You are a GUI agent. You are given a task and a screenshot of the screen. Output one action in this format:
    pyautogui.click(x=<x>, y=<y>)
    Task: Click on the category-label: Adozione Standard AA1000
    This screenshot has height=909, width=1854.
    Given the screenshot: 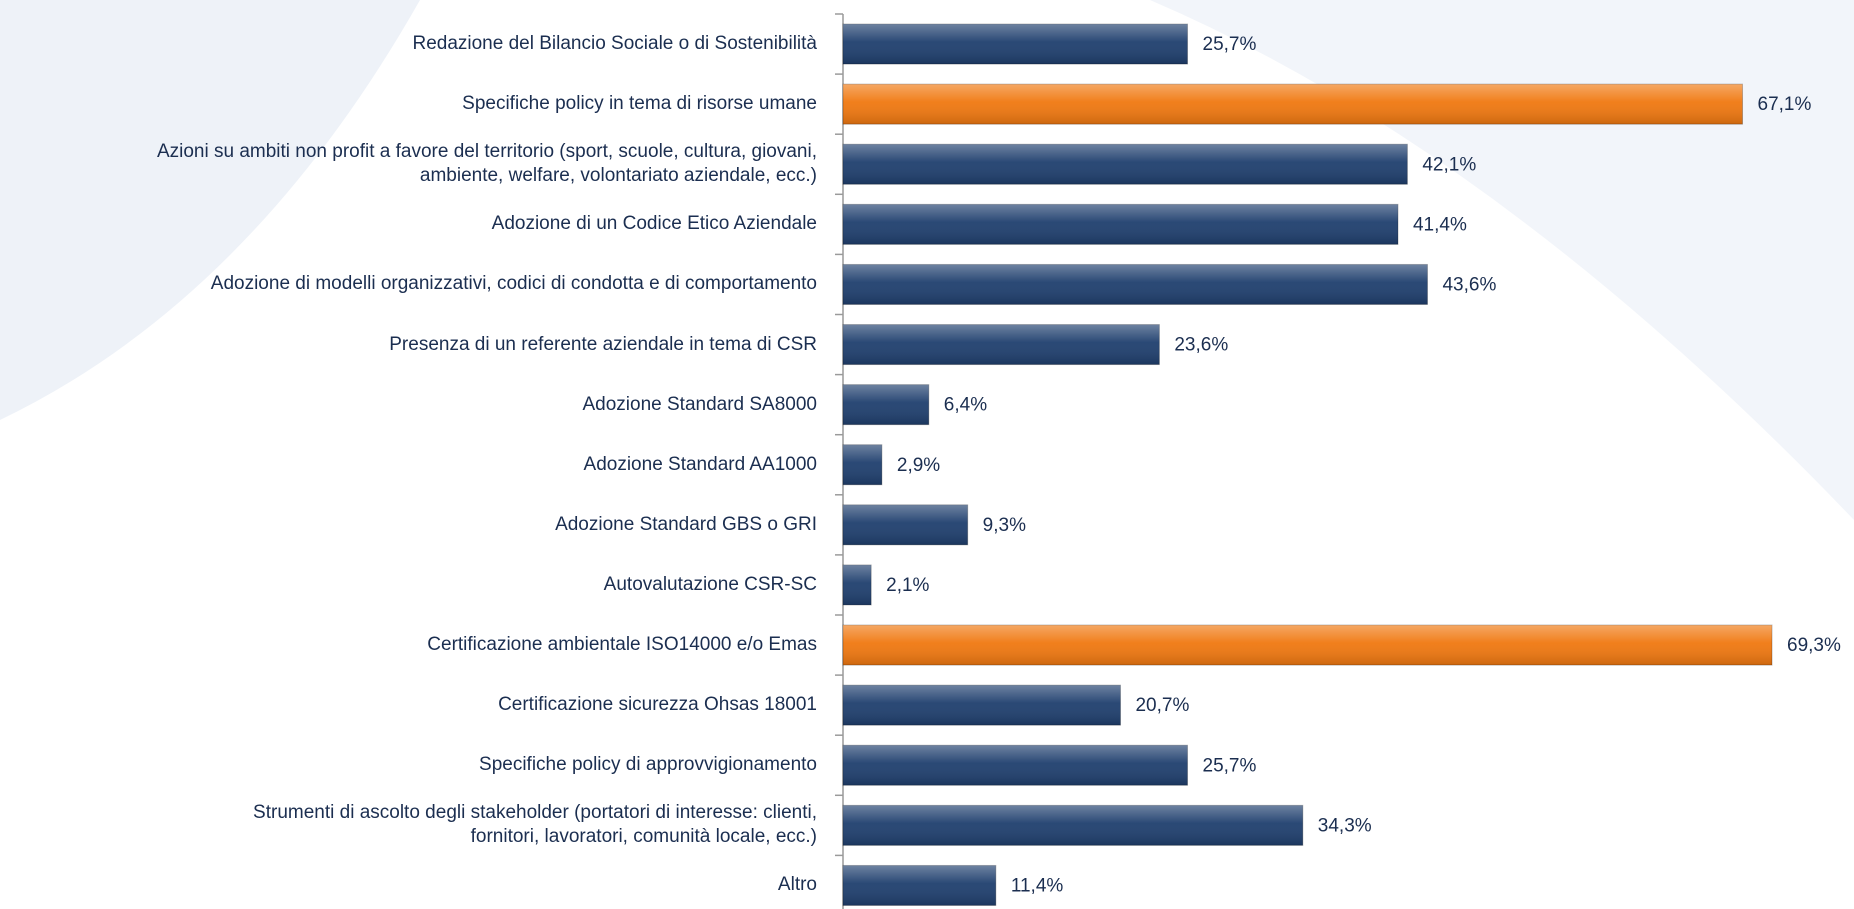 What is the action you would take?
    pyautogui.click(x=700, y=464)
    